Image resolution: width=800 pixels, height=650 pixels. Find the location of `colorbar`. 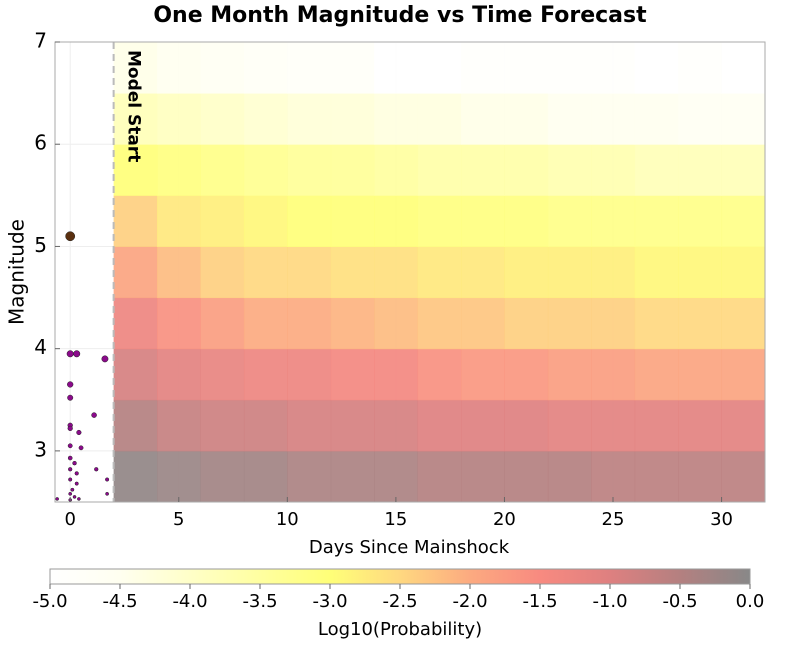

colorbar is located at coordinates (400, 576).